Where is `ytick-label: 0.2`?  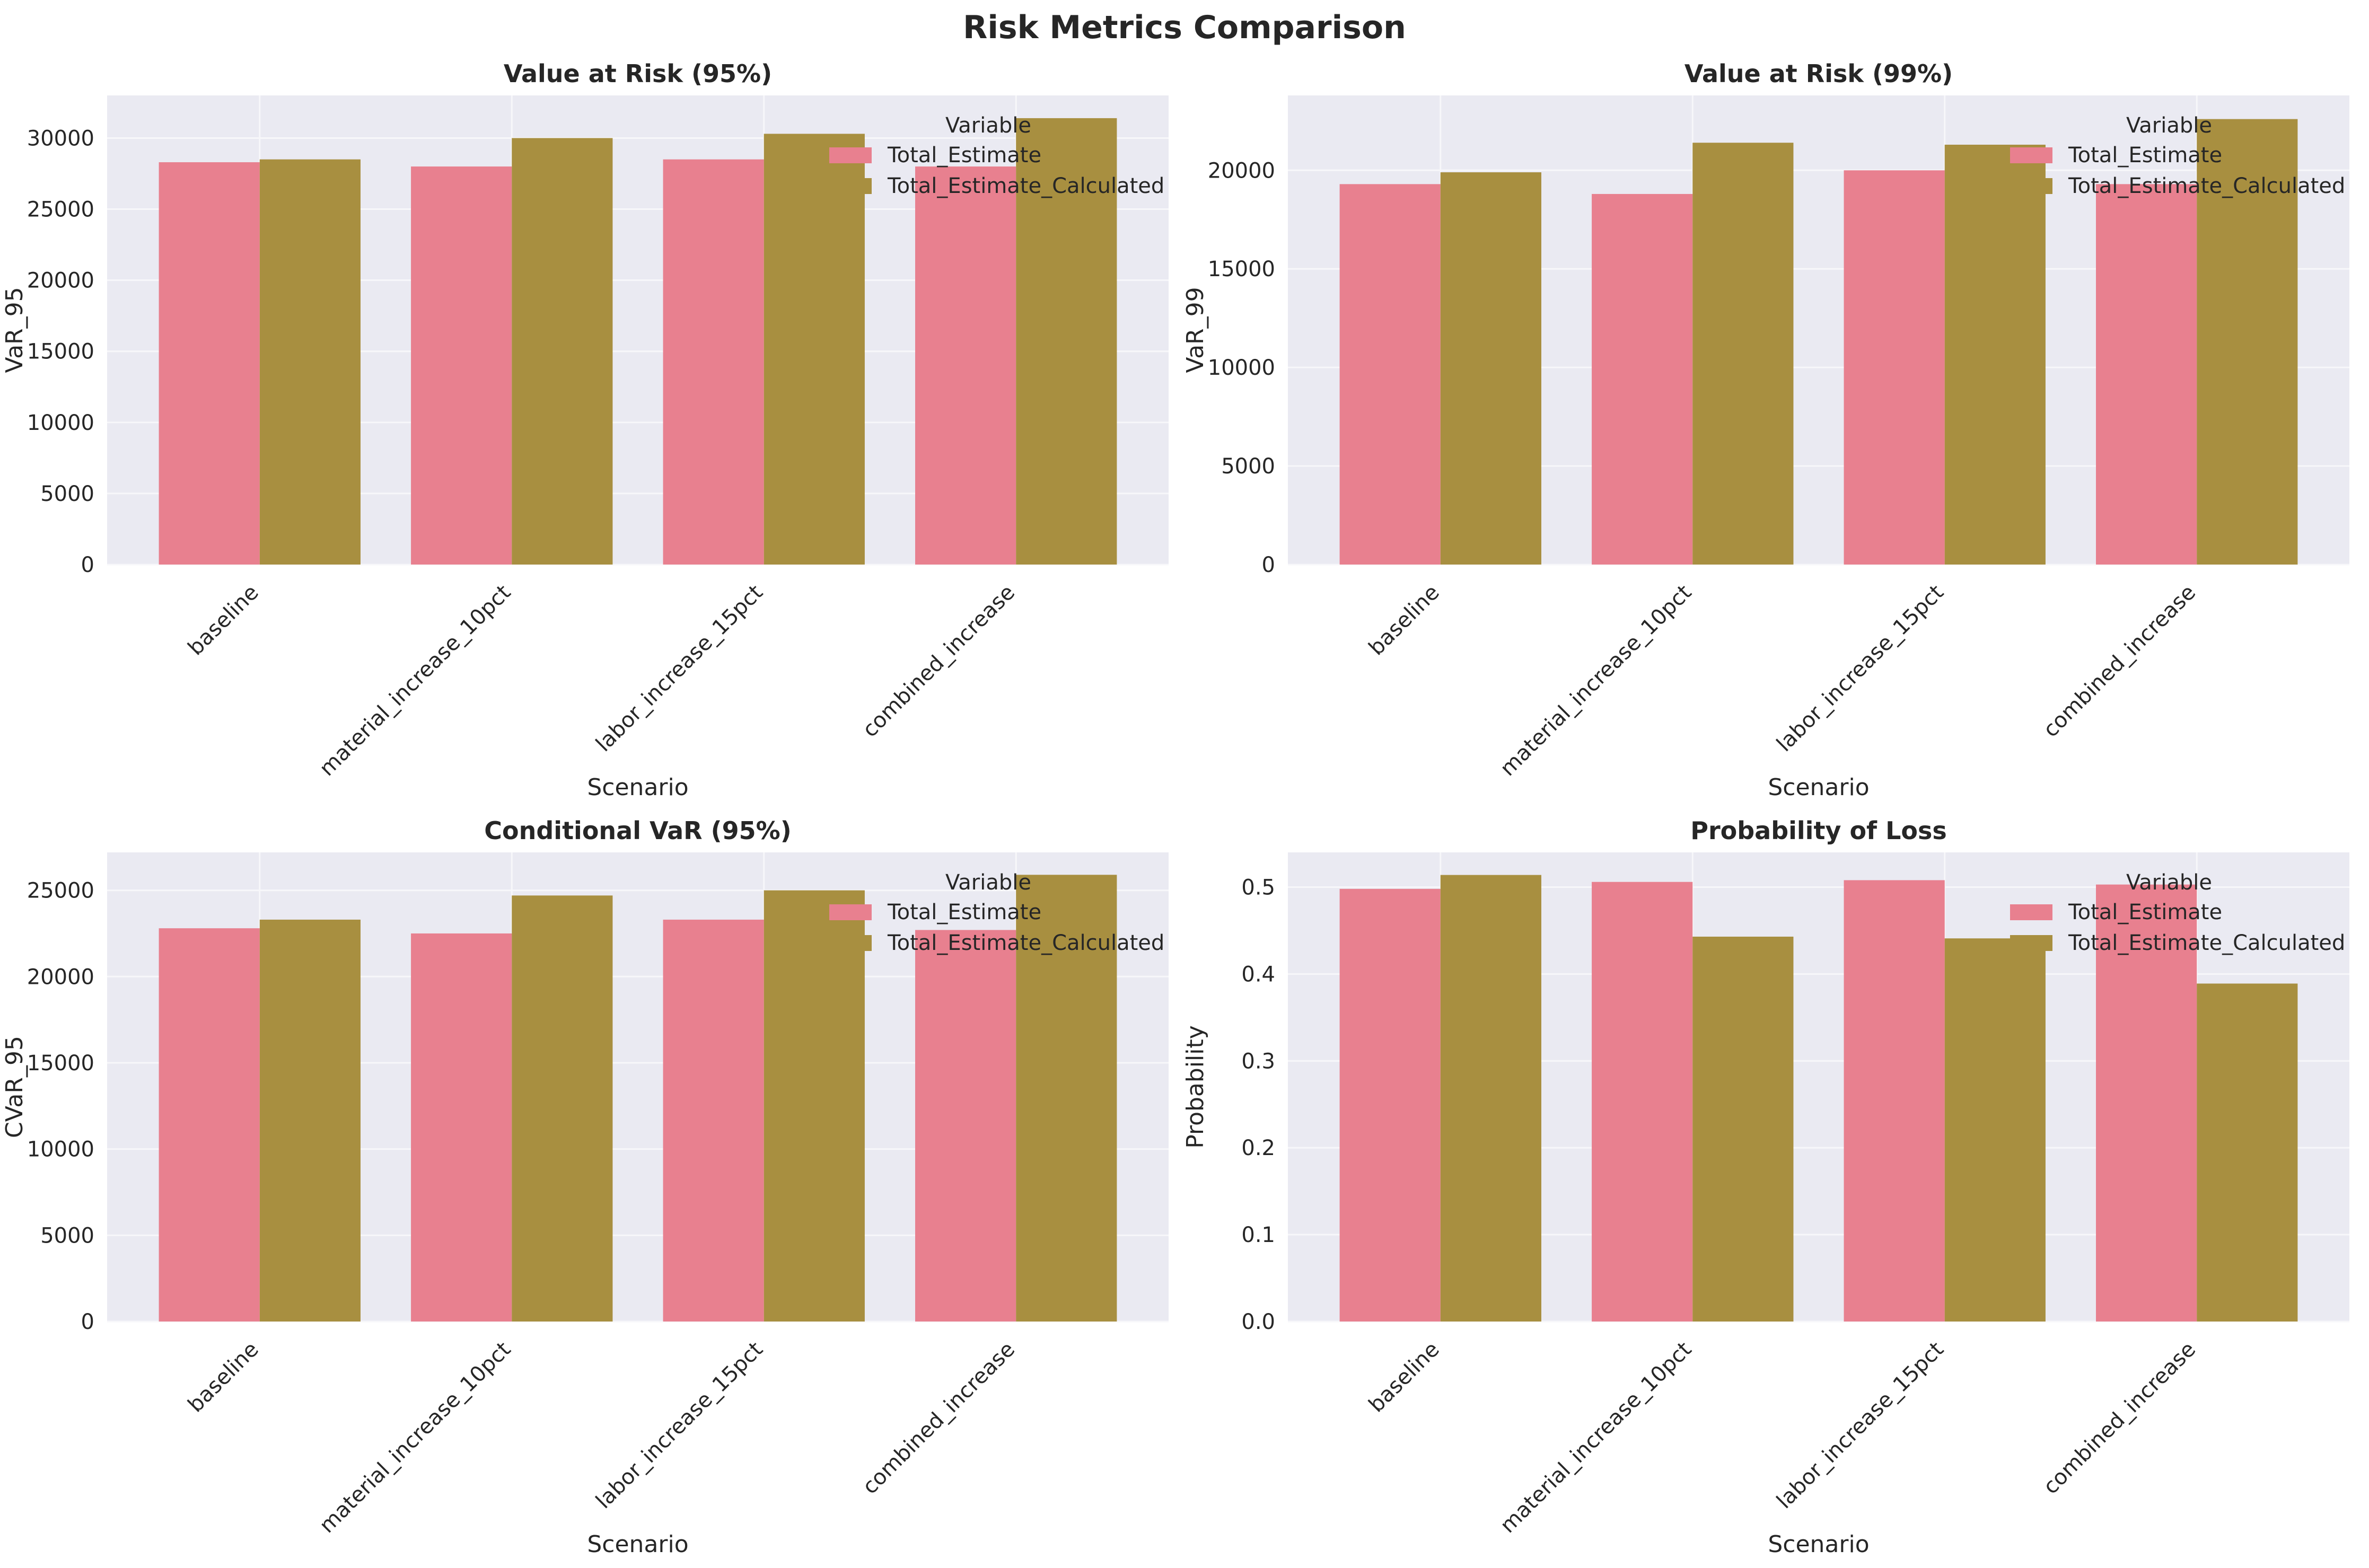 ytick-label: 0.2 is located at coordinates (1258, 1148).